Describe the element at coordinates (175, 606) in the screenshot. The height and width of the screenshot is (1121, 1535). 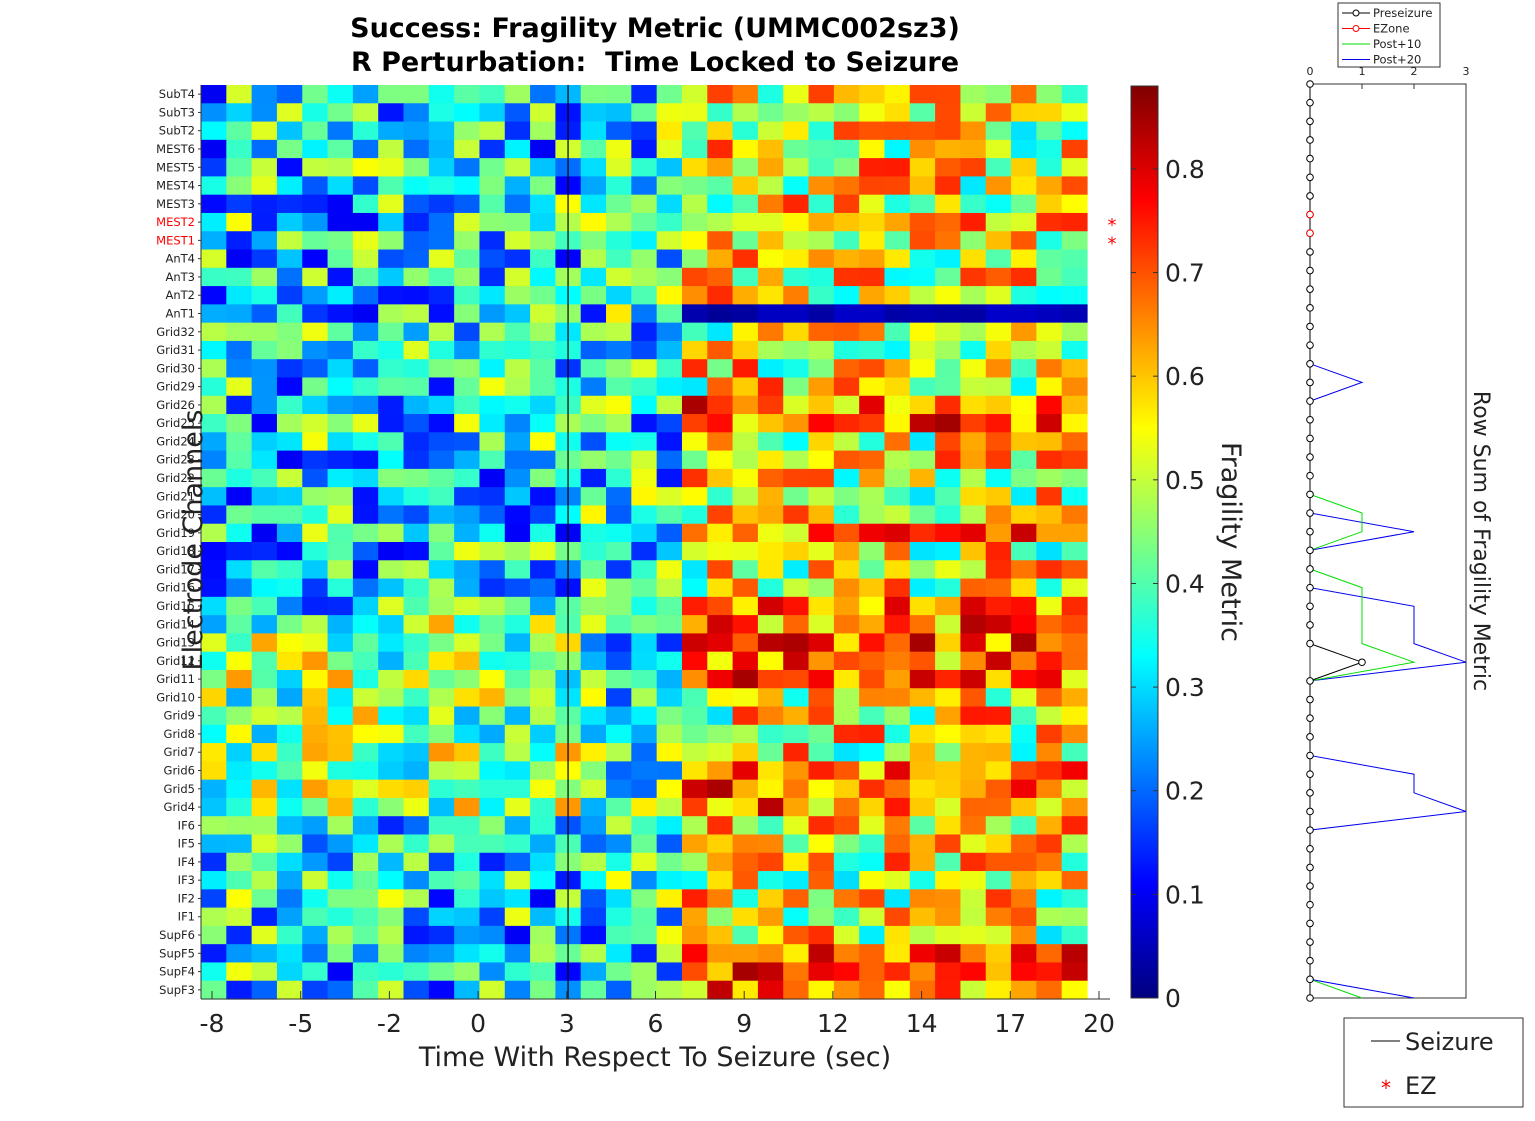
I see `channel-tick-label: Grid15` at that location.